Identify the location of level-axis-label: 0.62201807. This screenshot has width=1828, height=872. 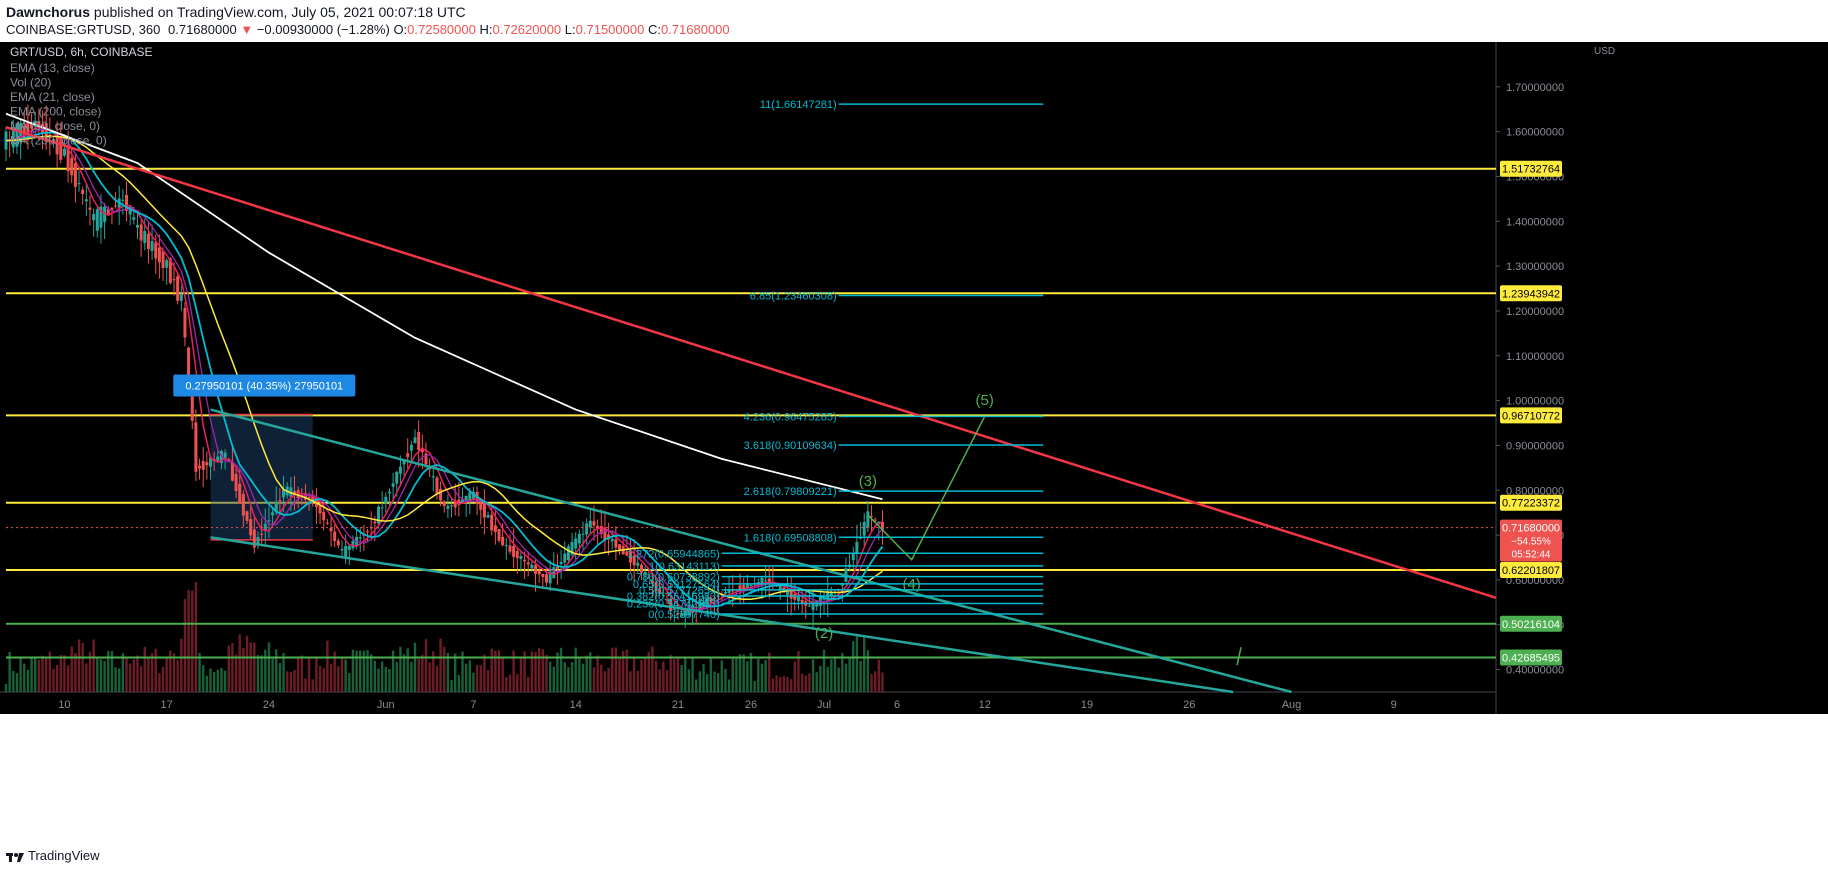
(1531, 571).